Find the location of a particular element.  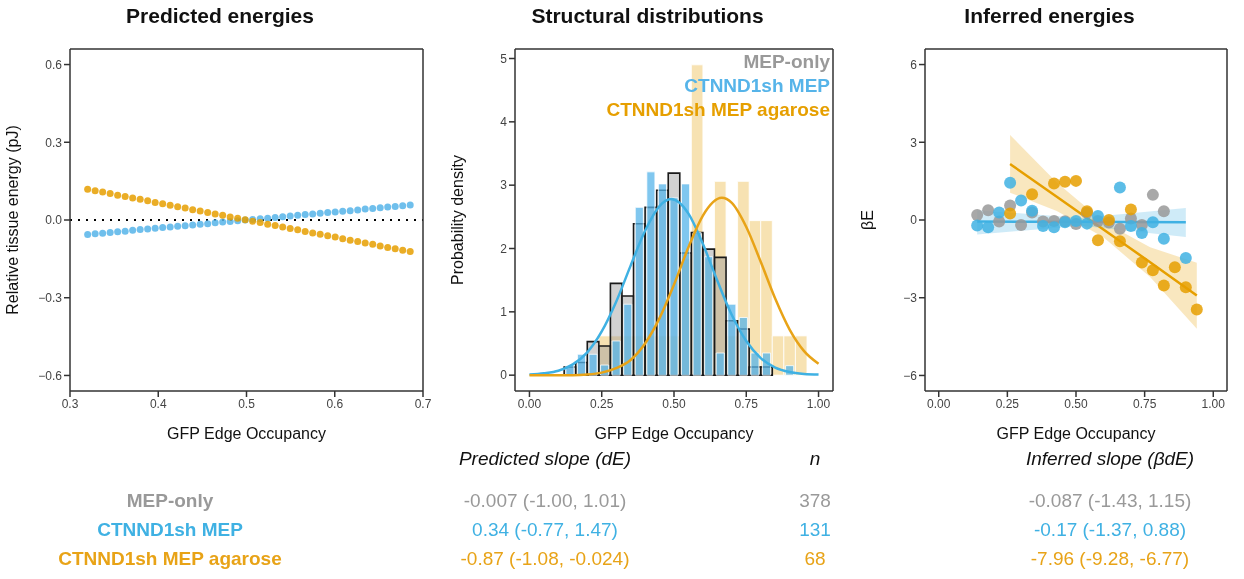

text: Predicted slope (dE) is located at coordinates (545, 459).